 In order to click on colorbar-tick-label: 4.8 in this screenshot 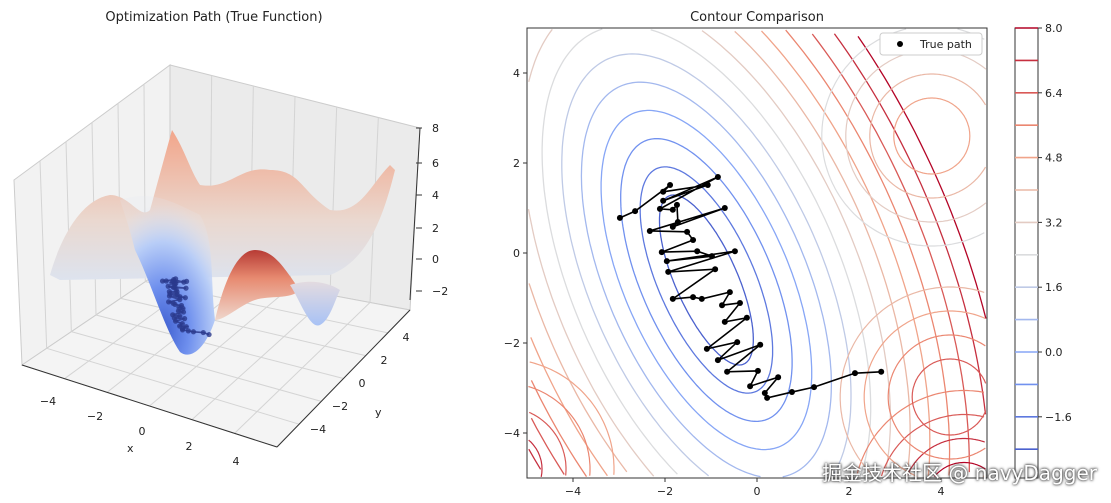, I will do `click(1054, 158)`.